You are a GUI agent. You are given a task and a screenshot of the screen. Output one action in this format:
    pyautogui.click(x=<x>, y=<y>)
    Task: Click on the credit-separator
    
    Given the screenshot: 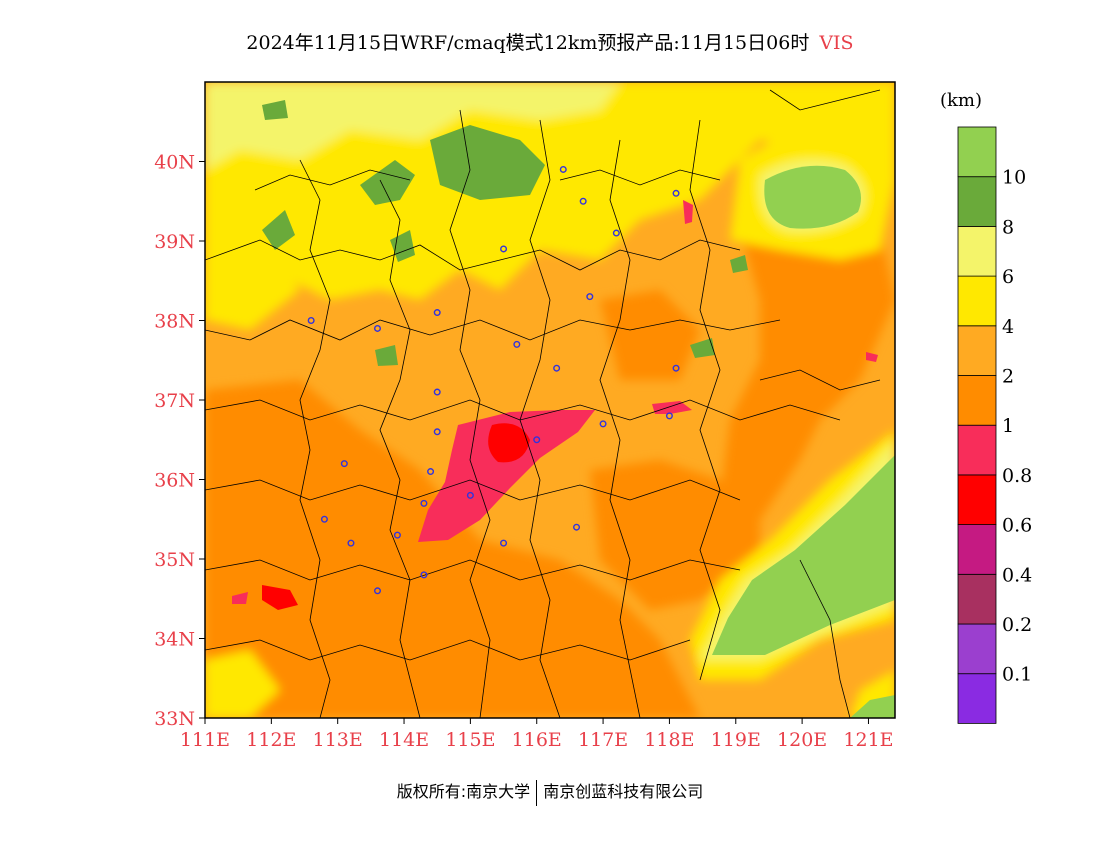 What is the action you would take?
    pyautogui.click(x=537, y=792)
    